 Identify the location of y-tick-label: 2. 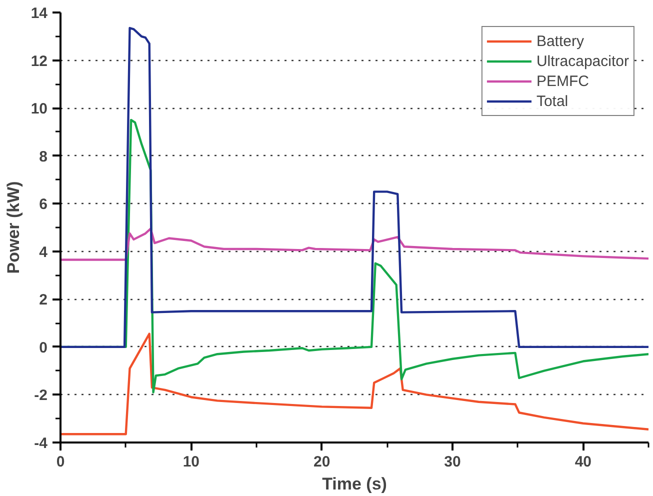
(43, 300).